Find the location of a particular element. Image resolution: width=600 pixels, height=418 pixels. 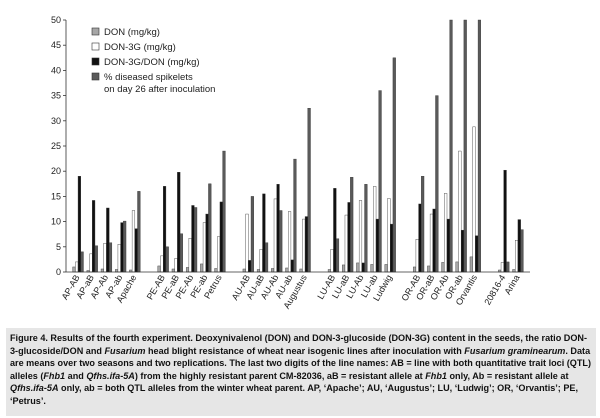

caption-italic-4: Qfhs.ifa-5A is located at coordinates (110, 375).